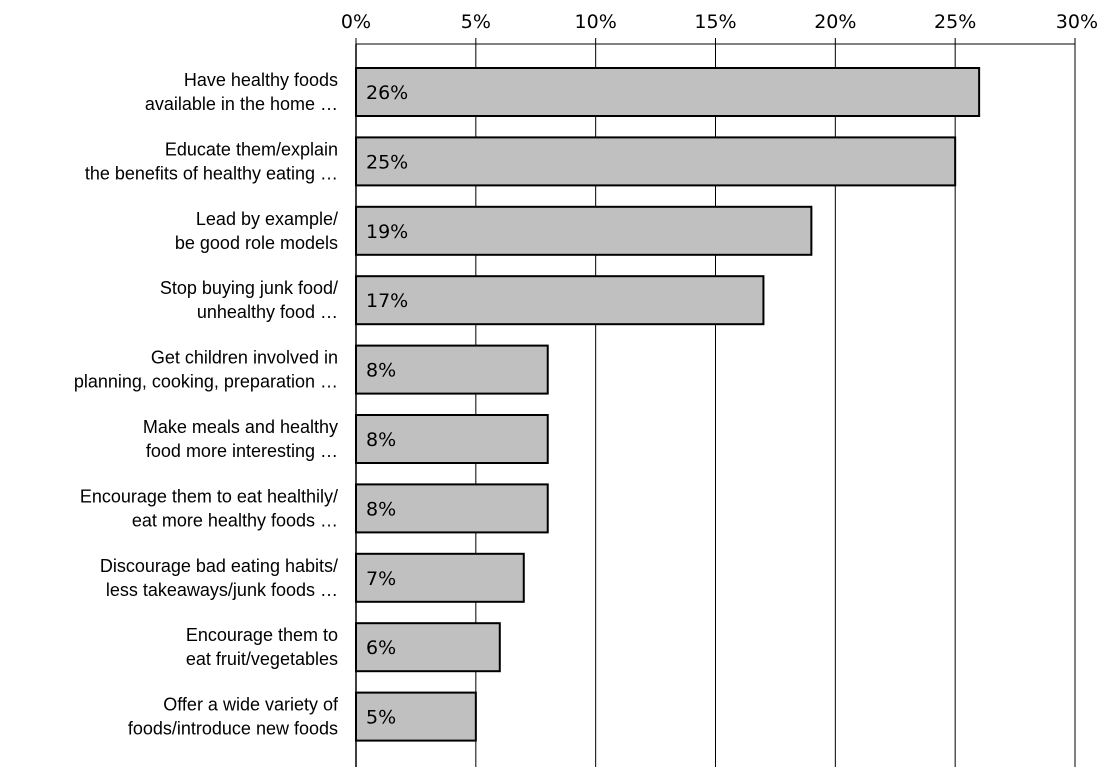 Image resolution: width=1104 pixels, height=767 pixels. What do you see at coordinates (596, 22) in the screenshot?
I see `x-tick-label: 10%` at bounding box center [596, 22].